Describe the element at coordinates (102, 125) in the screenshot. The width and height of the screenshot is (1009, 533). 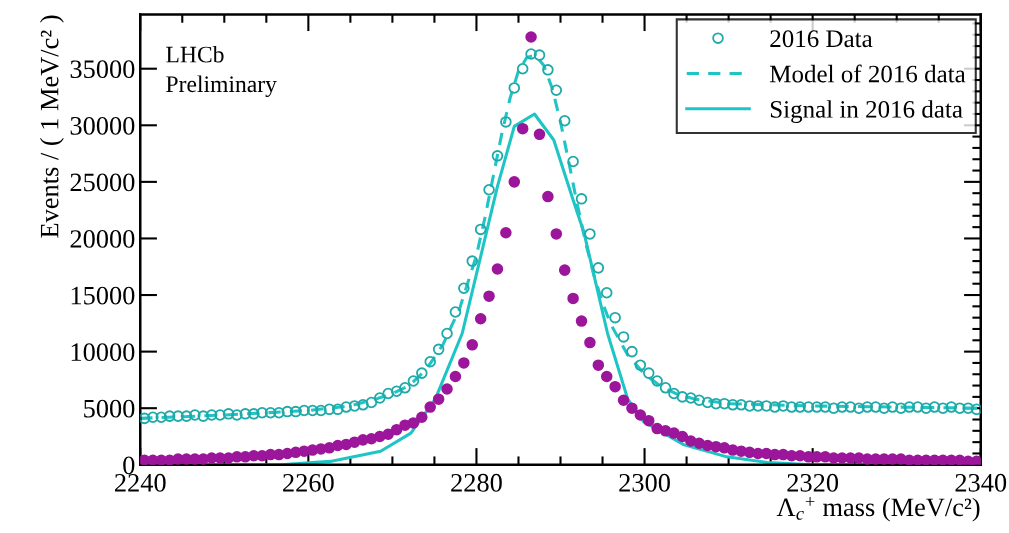
I see `y-tick-label: 30000` at that location.